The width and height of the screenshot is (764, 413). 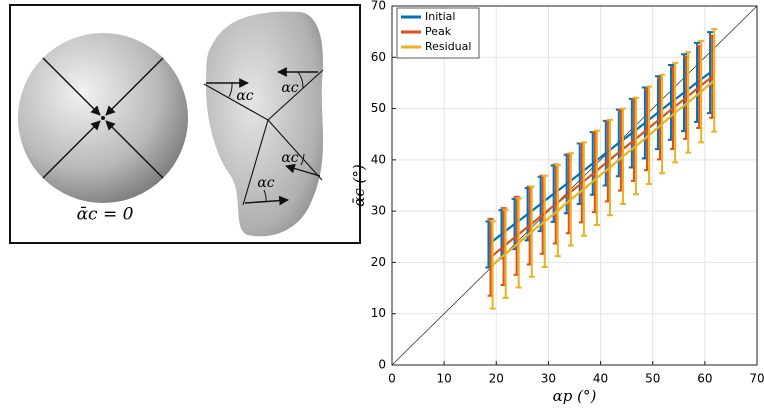 I want to click on y-tick-label: 70, so click(x=378, y=6).